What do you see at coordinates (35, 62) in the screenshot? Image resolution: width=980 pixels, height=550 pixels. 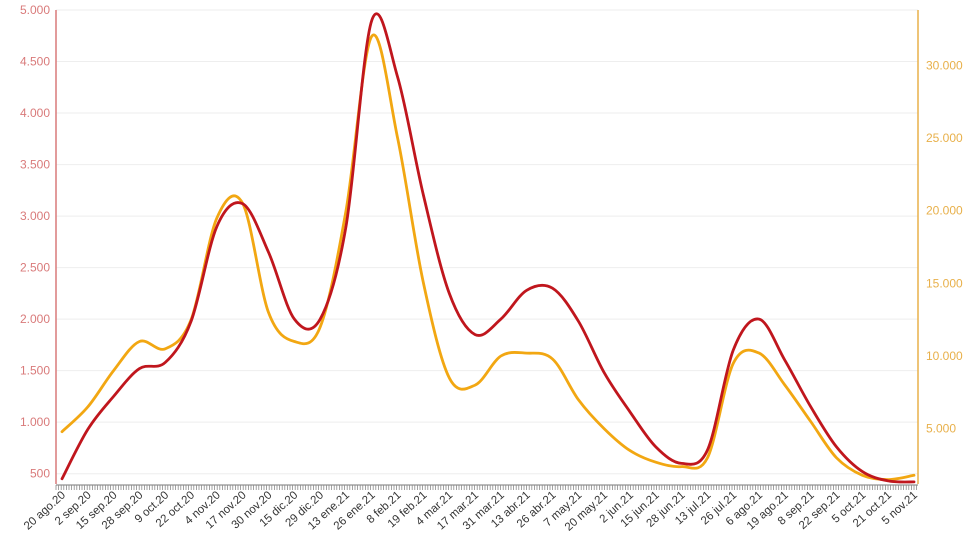 I see `left-tick-label: 4.500` at bounding box center [35, 62].